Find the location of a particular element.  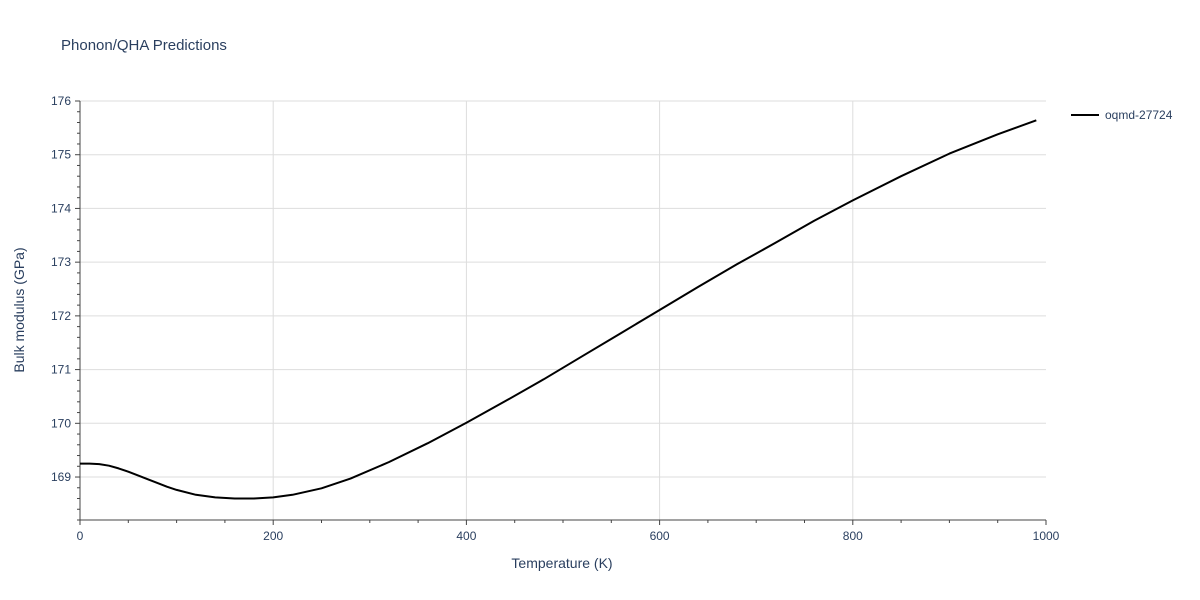

y-tick-label: 172 is located at coordinates (61, 316).